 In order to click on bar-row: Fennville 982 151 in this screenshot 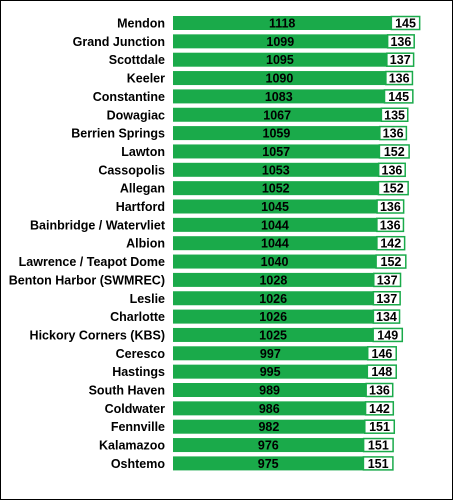, I will do `click(253, 426)`.